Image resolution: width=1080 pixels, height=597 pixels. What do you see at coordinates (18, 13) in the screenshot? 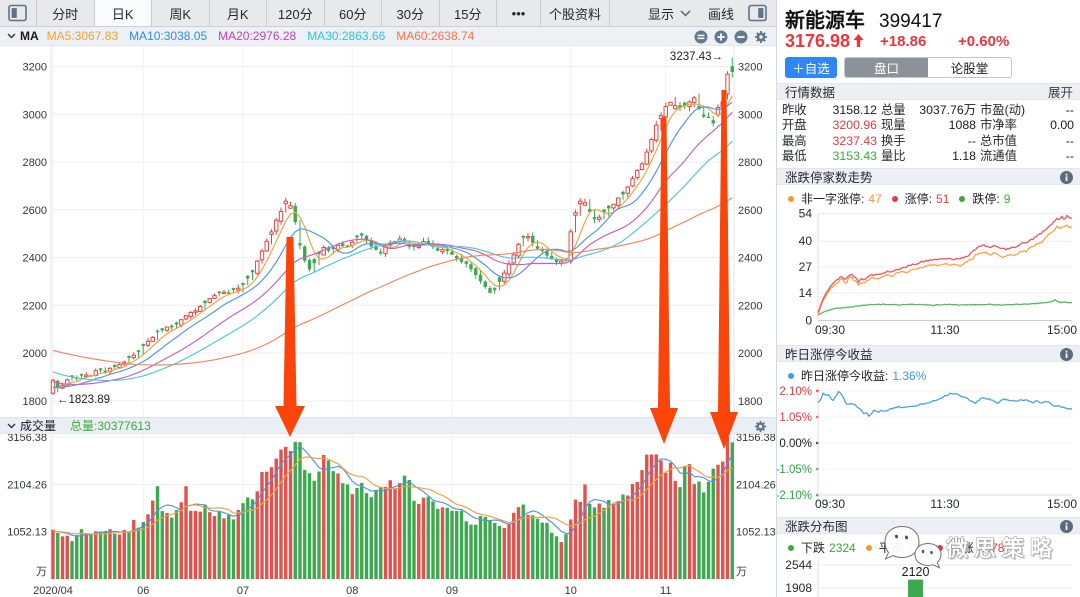
I see `left-sidebar-toggle-icon` at bounding box center [18, 13].